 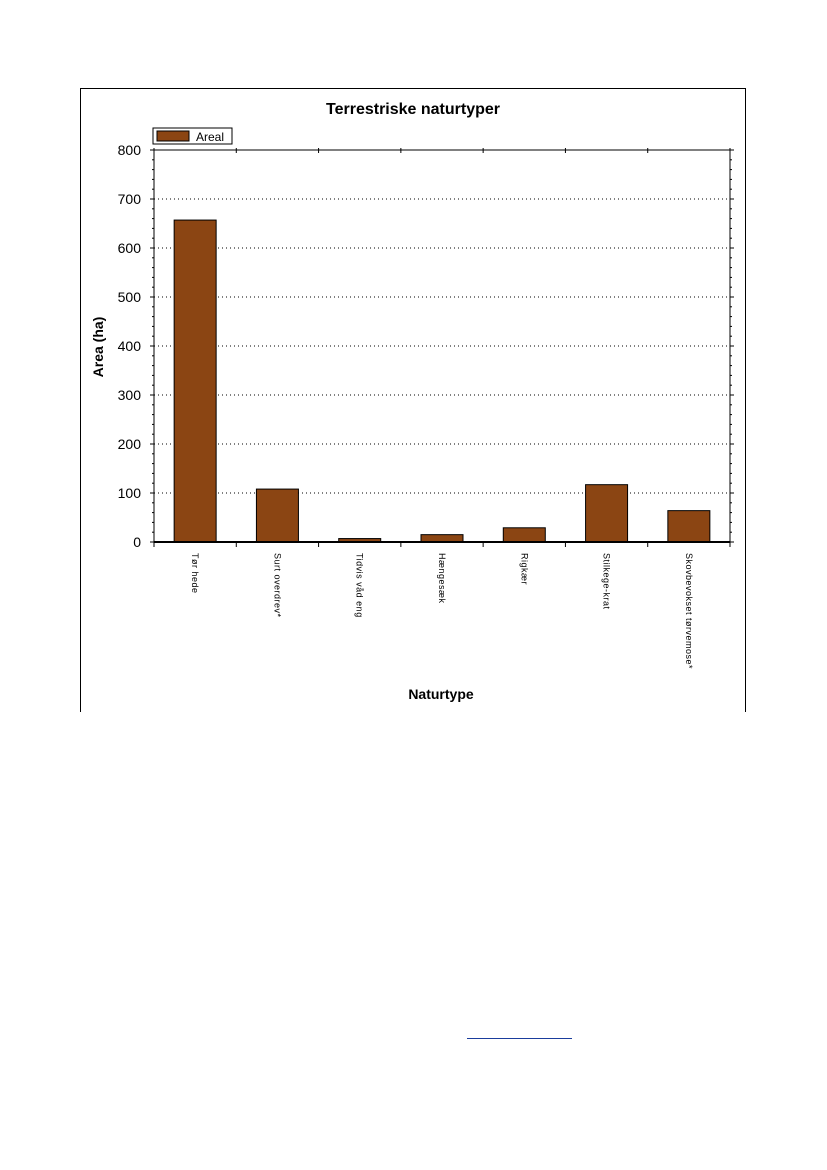 I want to click on x-tick-label: Rigkær, so click(x=524, y=569).